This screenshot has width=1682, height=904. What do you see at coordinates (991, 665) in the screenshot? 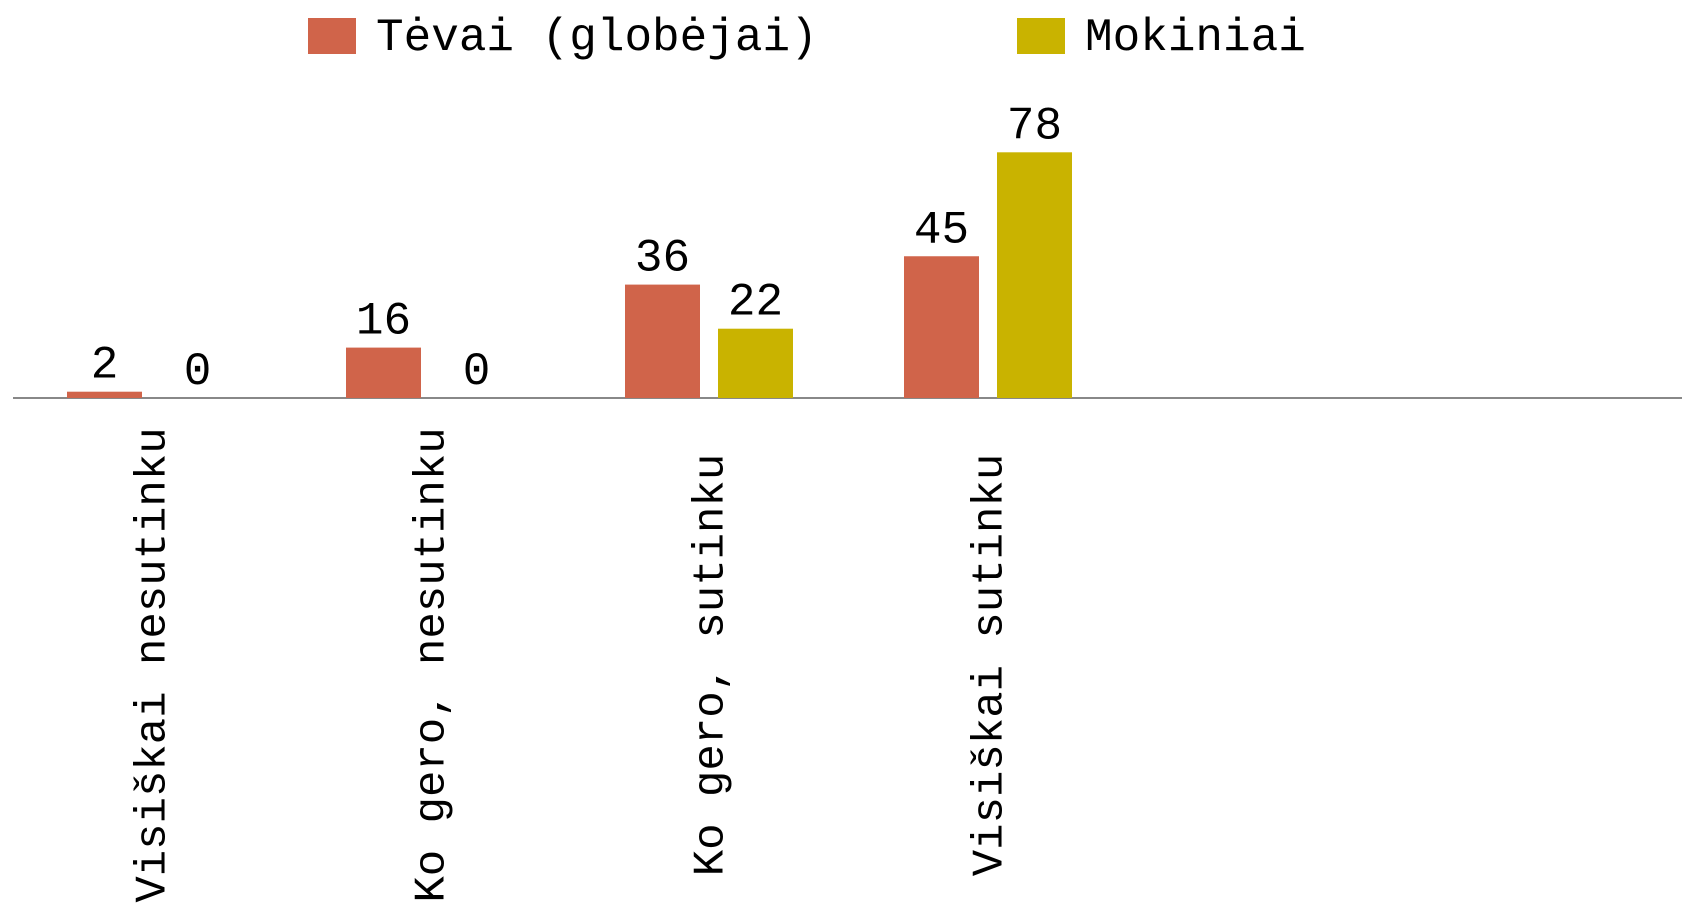
I see `x-tick-label: Visiškai sutinku` at bounding box center [991, 665].